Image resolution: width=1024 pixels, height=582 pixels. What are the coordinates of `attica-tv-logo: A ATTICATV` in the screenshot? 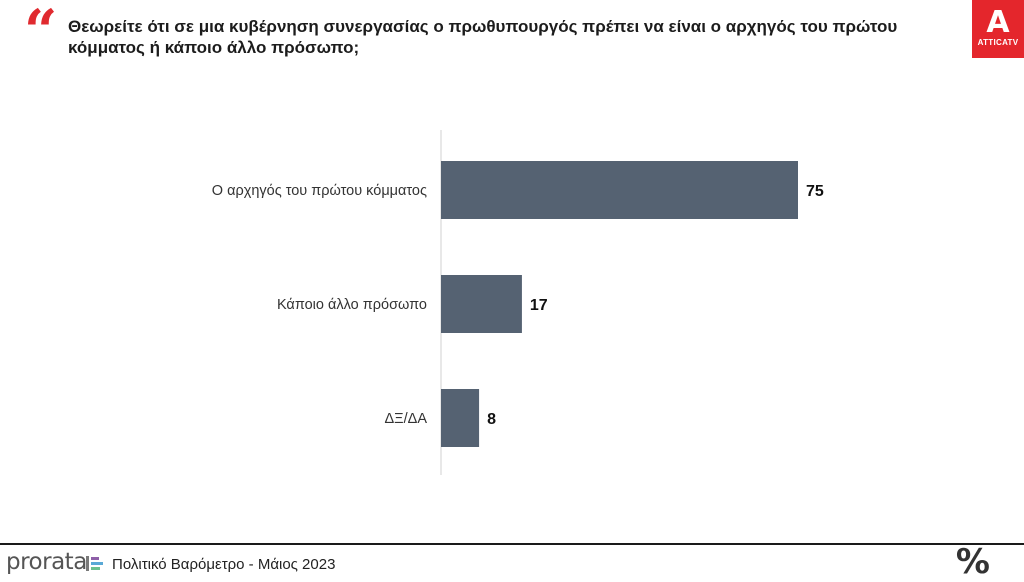 It's located at (998, 29).